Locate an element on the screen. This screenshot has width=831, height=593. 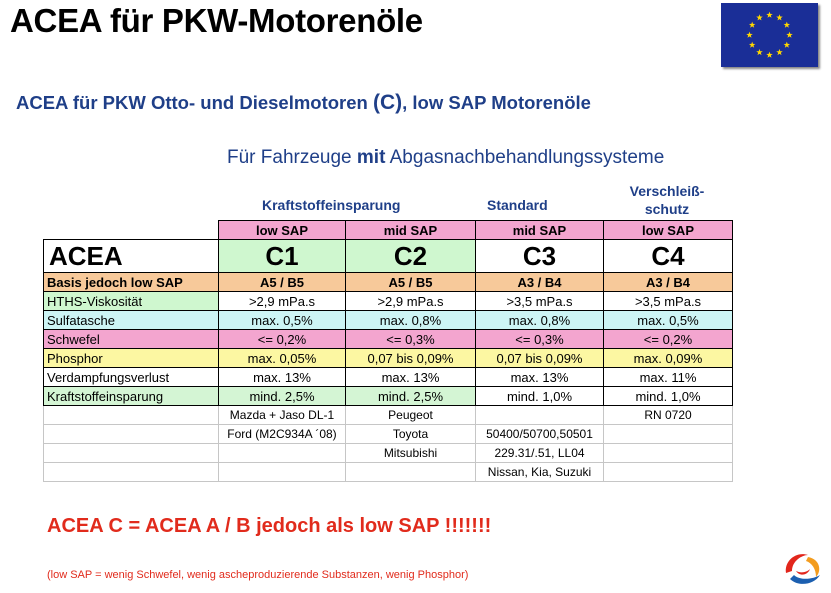
spec-cell: Toyota is located at coordinates (410, 434).